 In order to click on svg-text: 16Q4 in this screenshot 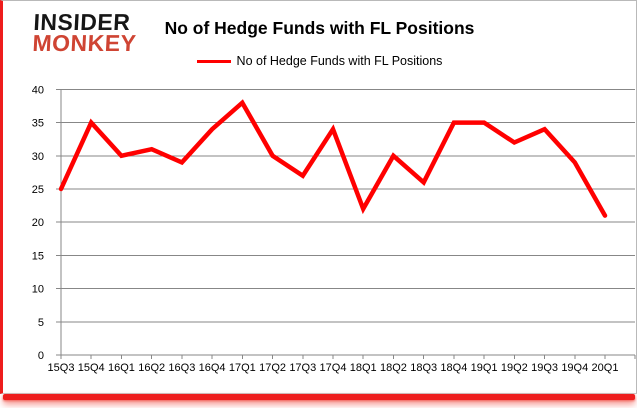, I will do `click(212, 368)`.